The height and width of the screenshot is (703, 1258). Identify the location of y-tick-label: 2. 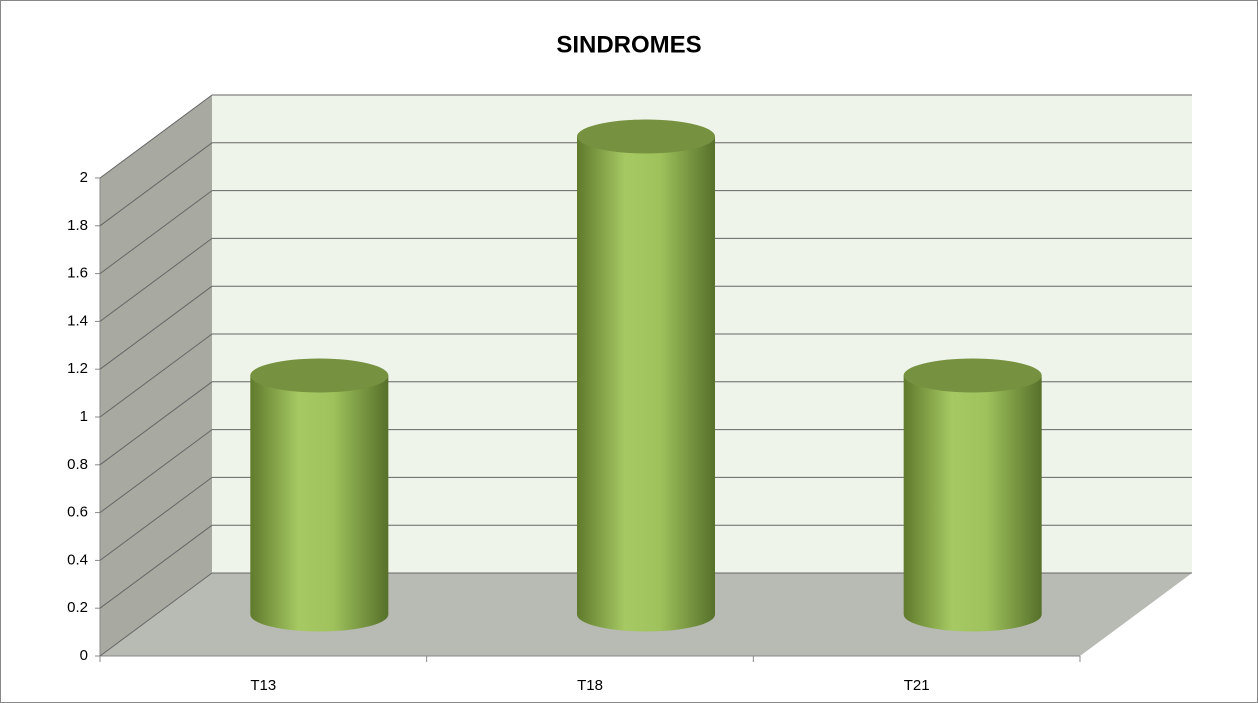
(84, 177).